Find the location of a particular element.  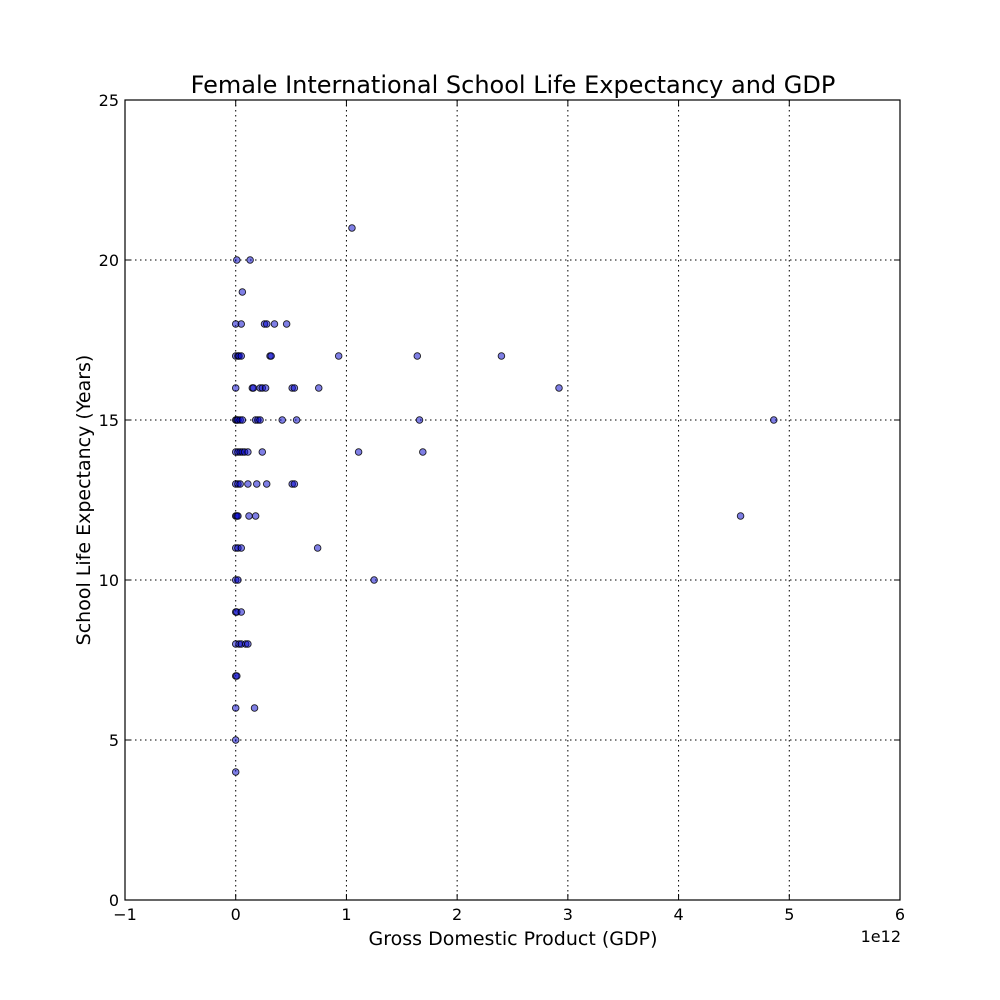

y-tick-label: 5 is located at coordinates (114, 740).